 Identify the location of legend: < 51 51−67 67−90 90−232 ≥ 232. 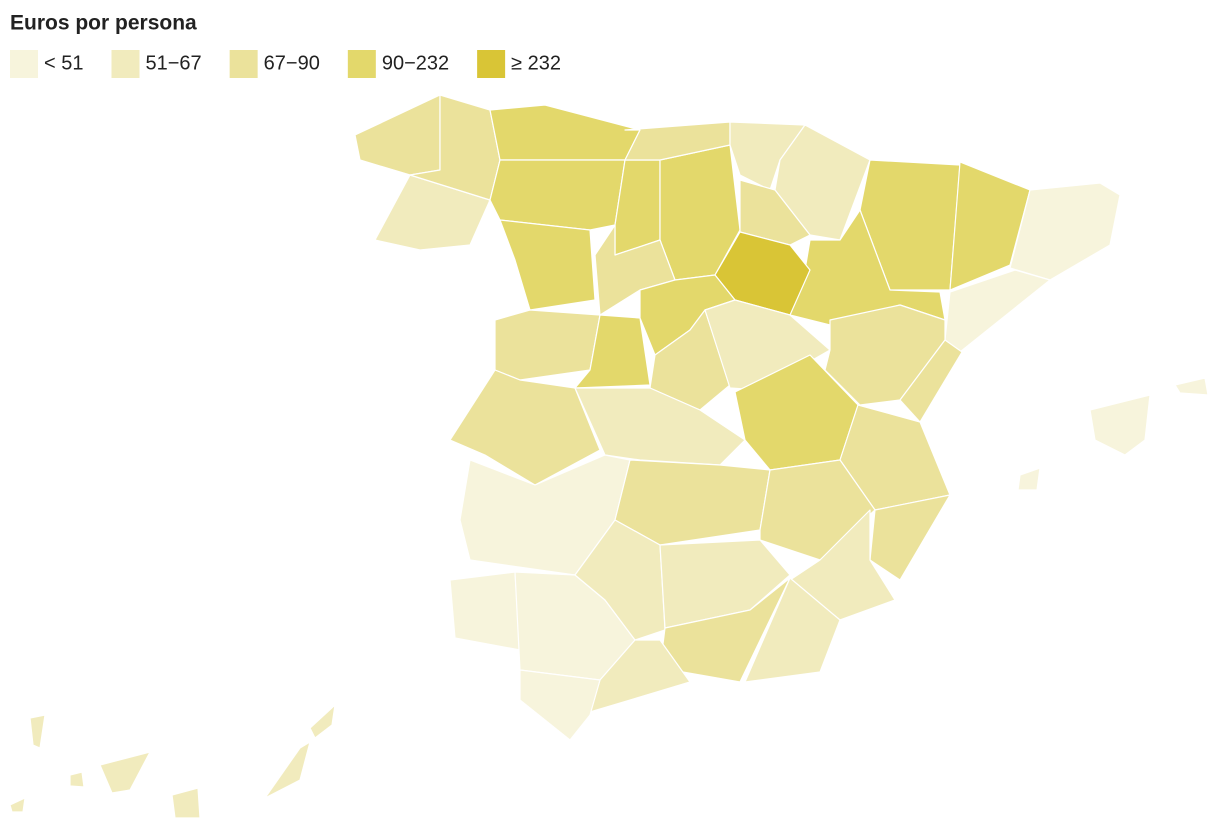
(285, 64).